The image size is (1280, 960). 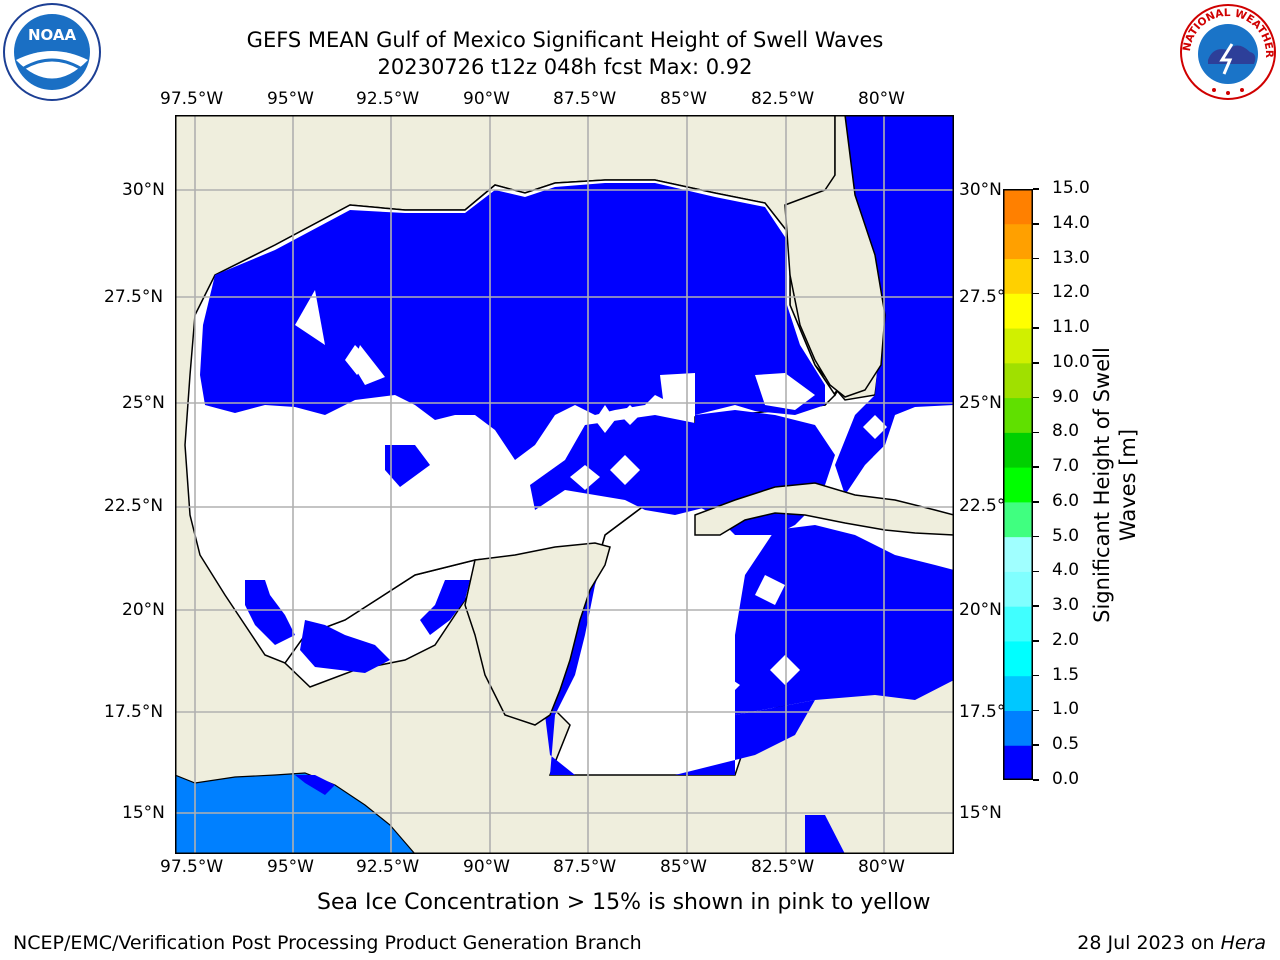 I want to click on colorbar-frame, so click(x=1018, y=484).